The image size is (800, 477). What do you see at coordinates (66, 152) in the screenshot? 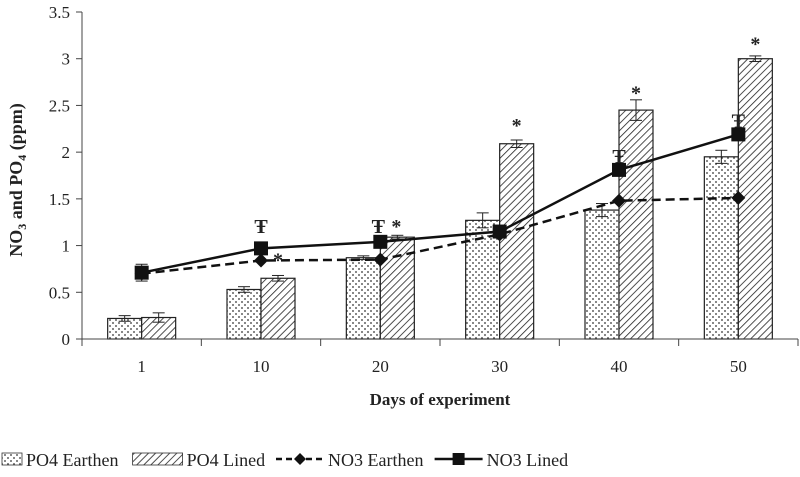
I see `y-tick-label: 2` at bounding box center [66, 152].